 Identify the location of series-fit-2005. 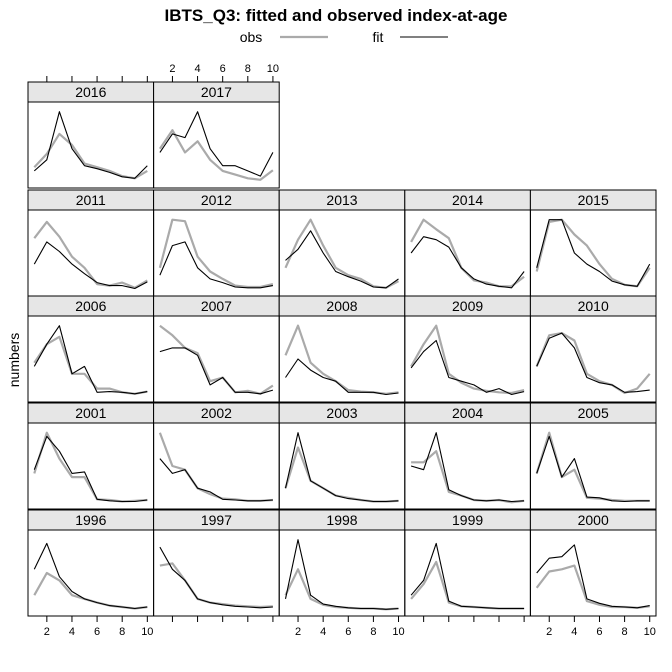
(593, 469).